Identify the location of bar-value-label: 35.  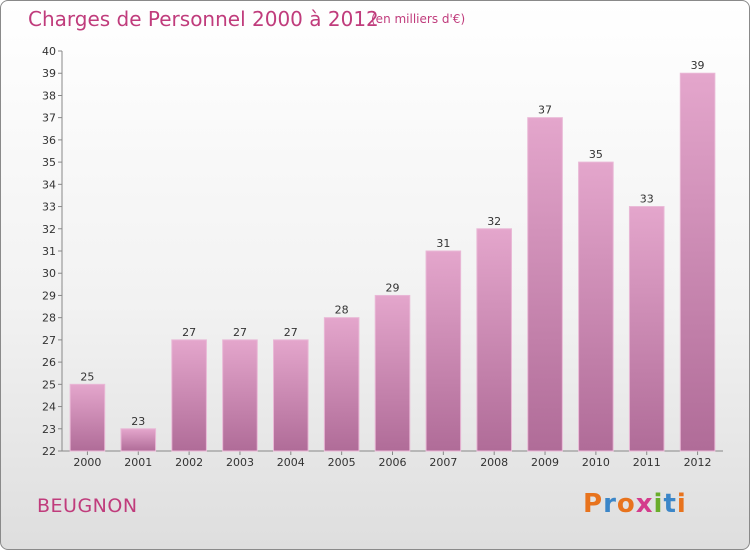
(596, 154).